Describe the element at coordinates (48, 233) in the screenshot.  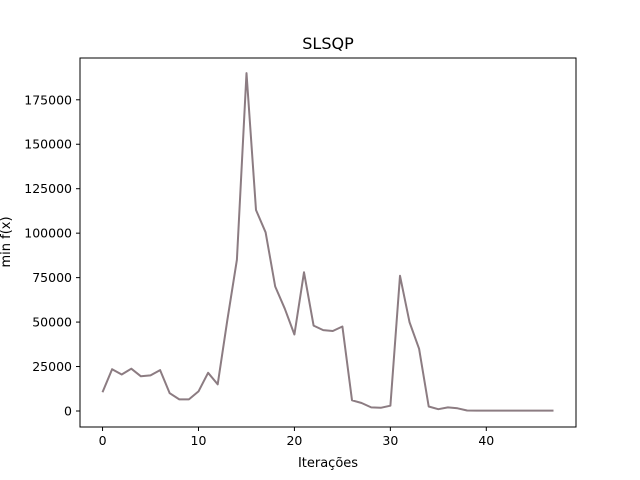
I see `y-tick-label: 100000` at that location.